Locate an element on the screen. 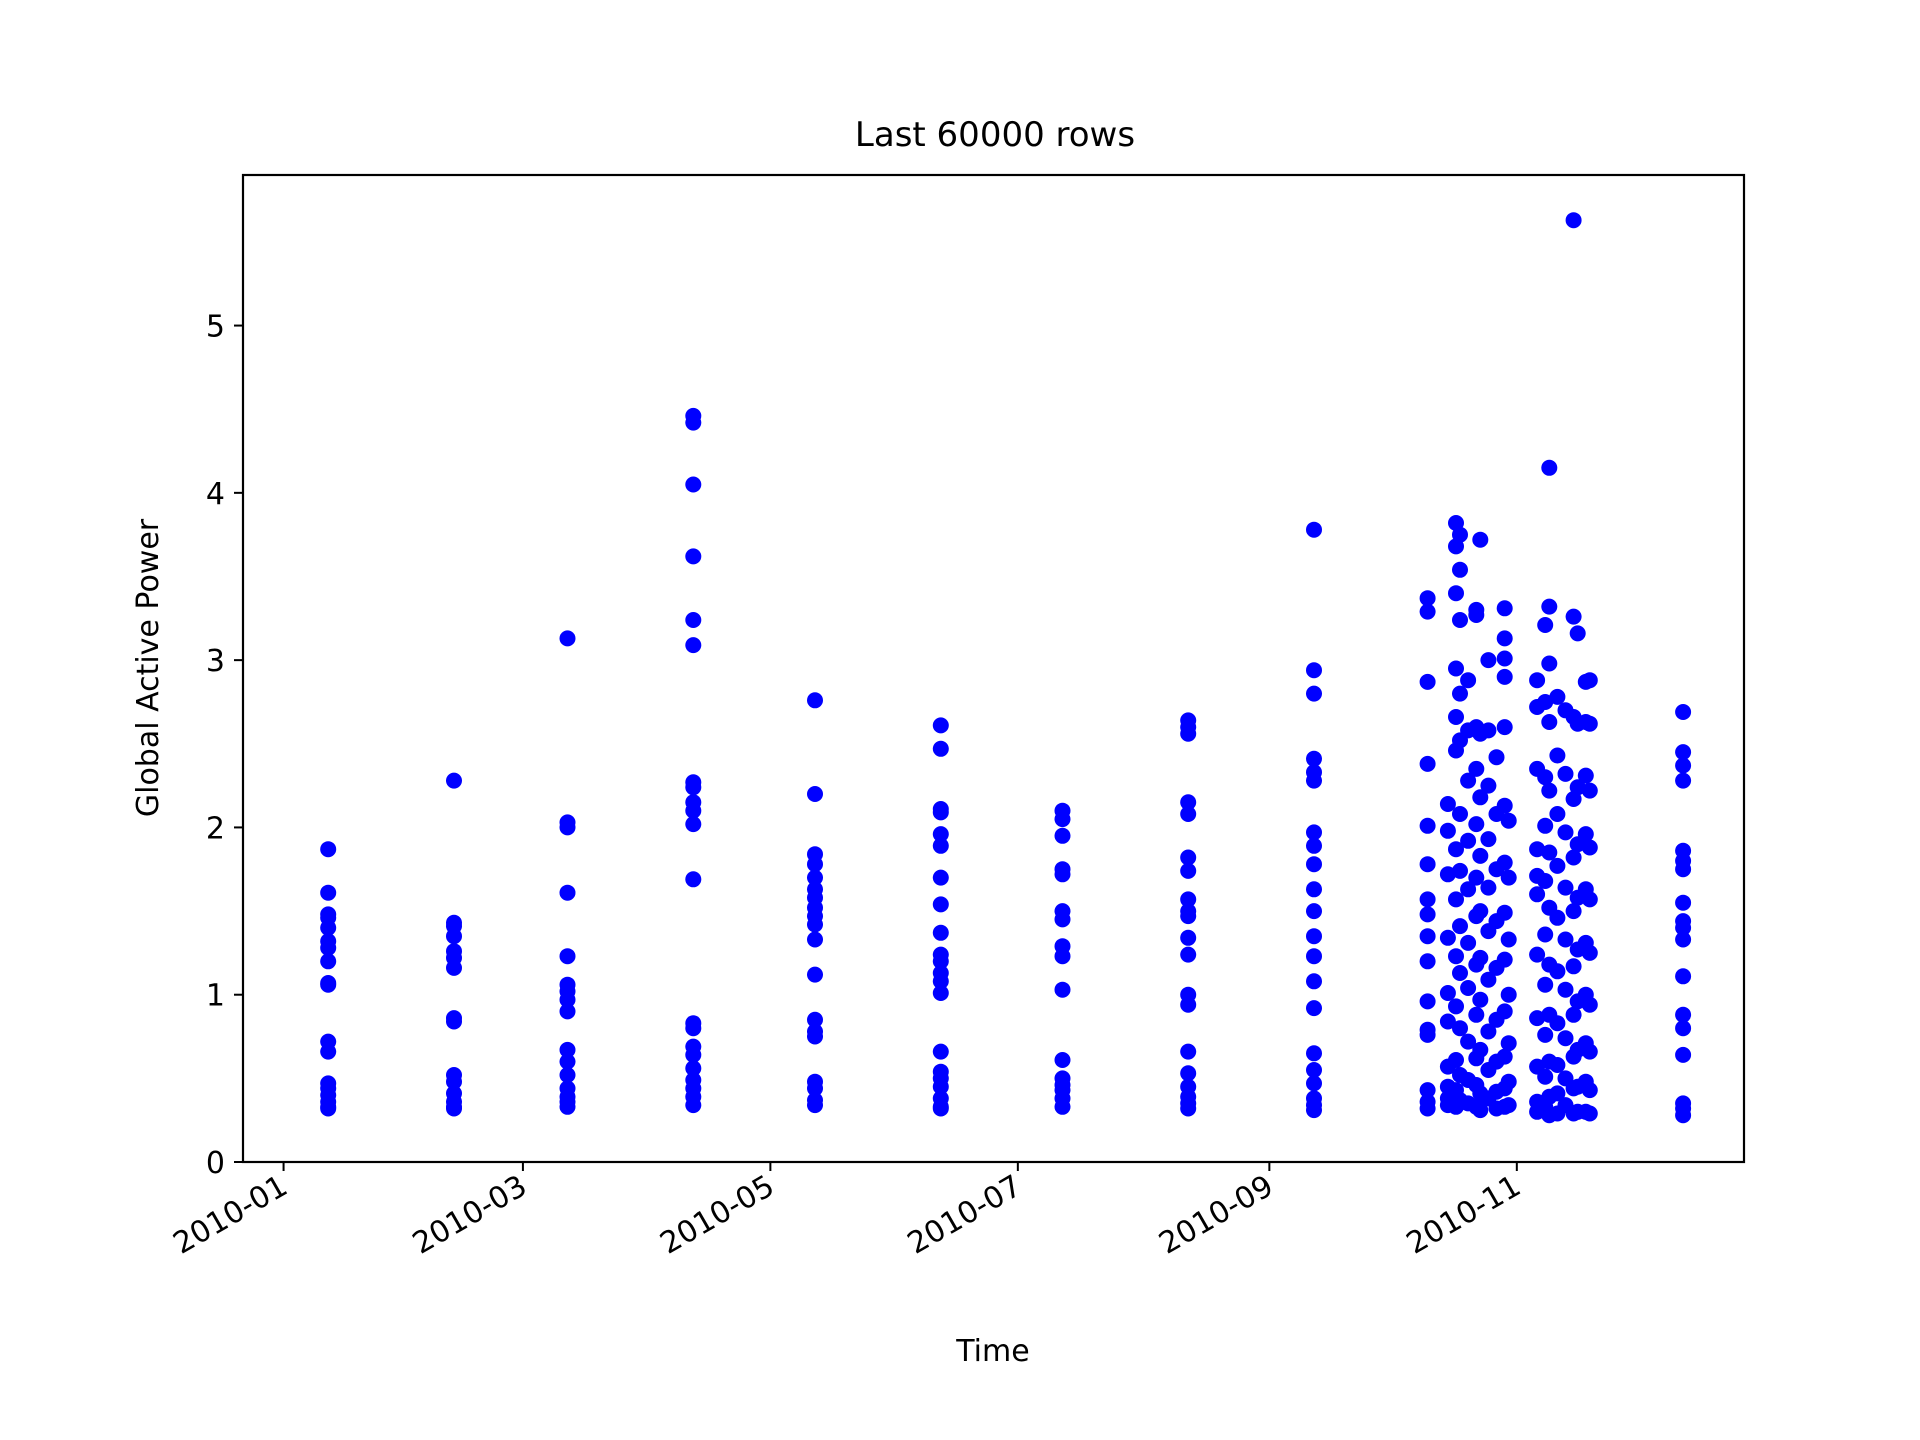  y-tick-label: 3 is located at coordinates (215, 661).